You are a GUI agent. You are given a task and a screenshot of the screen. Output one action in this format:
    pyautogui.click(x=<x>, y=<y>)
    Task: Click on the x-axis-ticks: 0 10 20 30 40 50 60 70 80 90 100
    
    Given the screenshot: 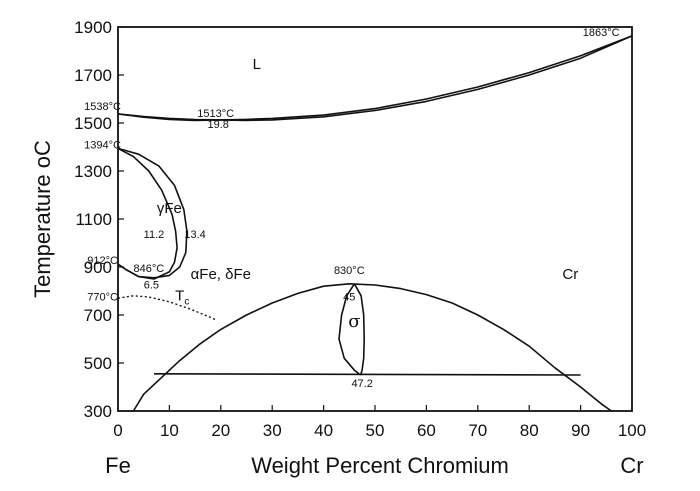 What is the action you would take?
    pyautogui.click(x=379, y=422)
    